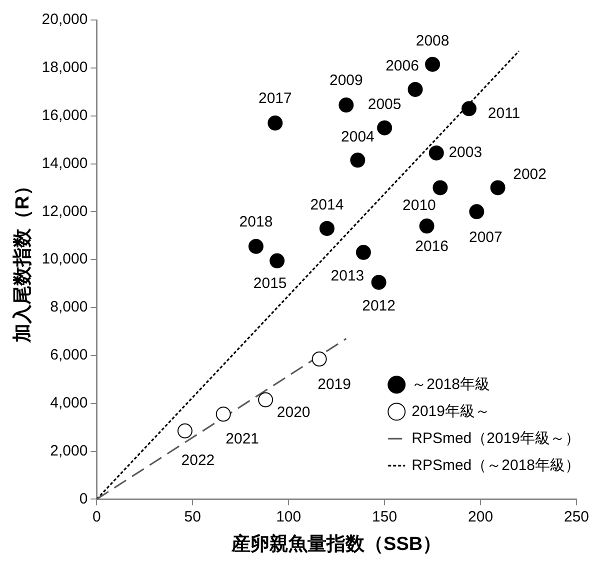 The image size is (600, 568). What do you see at coordinates (23, 260) in the screenshot?
I see `y-axis-title: 加入尾数指数（R）` at bounding box center [23, 260].